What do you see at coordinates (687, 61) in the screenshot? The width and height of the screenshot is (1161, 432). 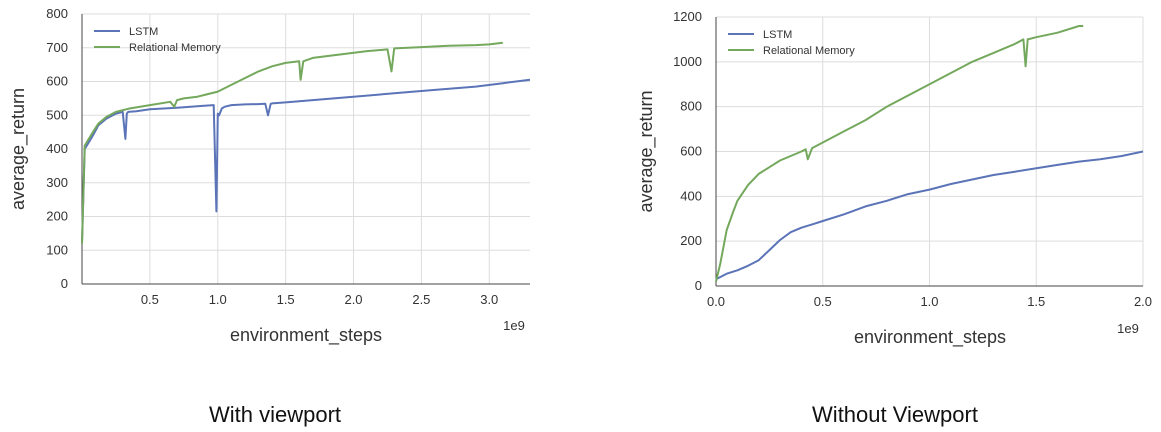 I see `y-tick-label: 1000` at bounding box center [687, 61].